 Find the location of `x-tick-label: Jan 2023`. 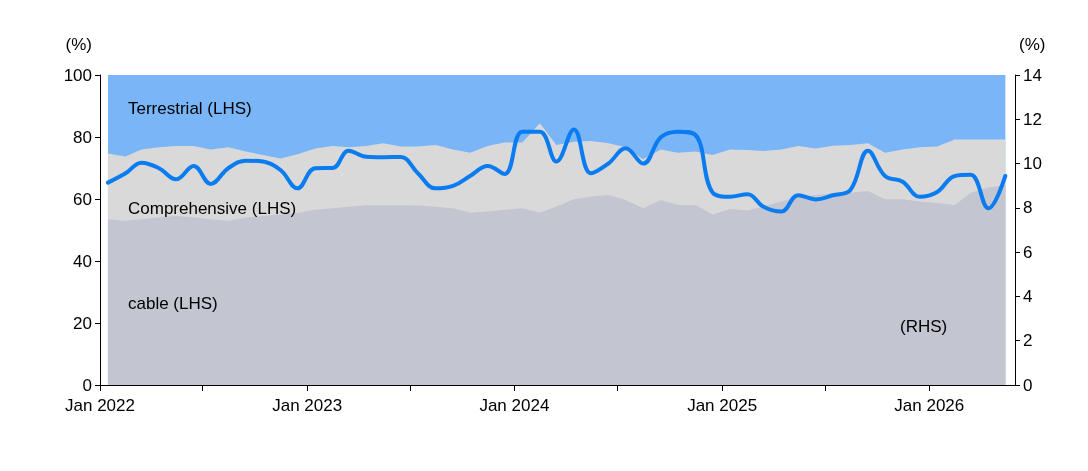

x-tick-label: Jan 2023 is located at coordinates (307, 405).